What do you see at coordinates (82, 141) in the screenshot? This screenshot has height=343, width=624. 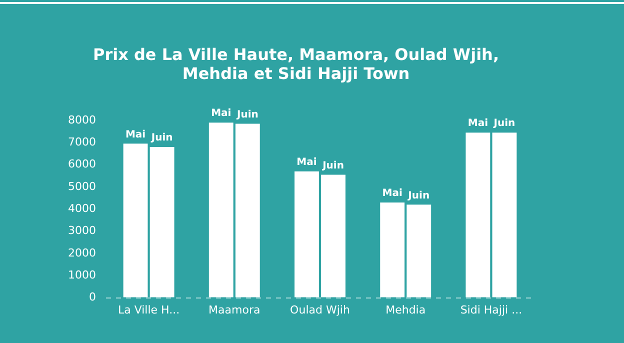 I see `y-tick-label: 7000` at bounding box center [82, 141].